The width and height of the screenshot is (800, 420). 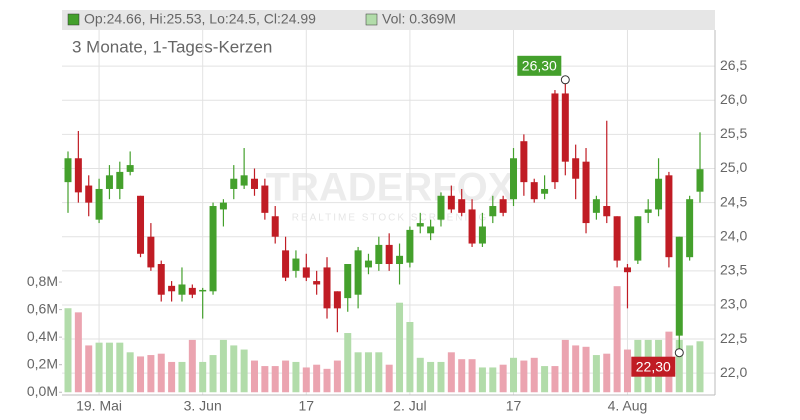 I want to click on y-tick-label: 24,5, so click(x=733, y=201).